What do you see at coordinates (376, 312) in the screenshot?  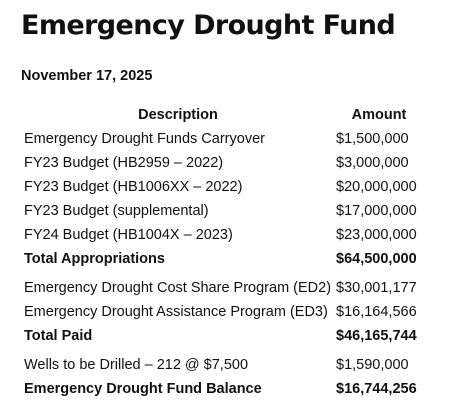 I see `row-amount: $16,164,566` at bounding box center [376, 312].